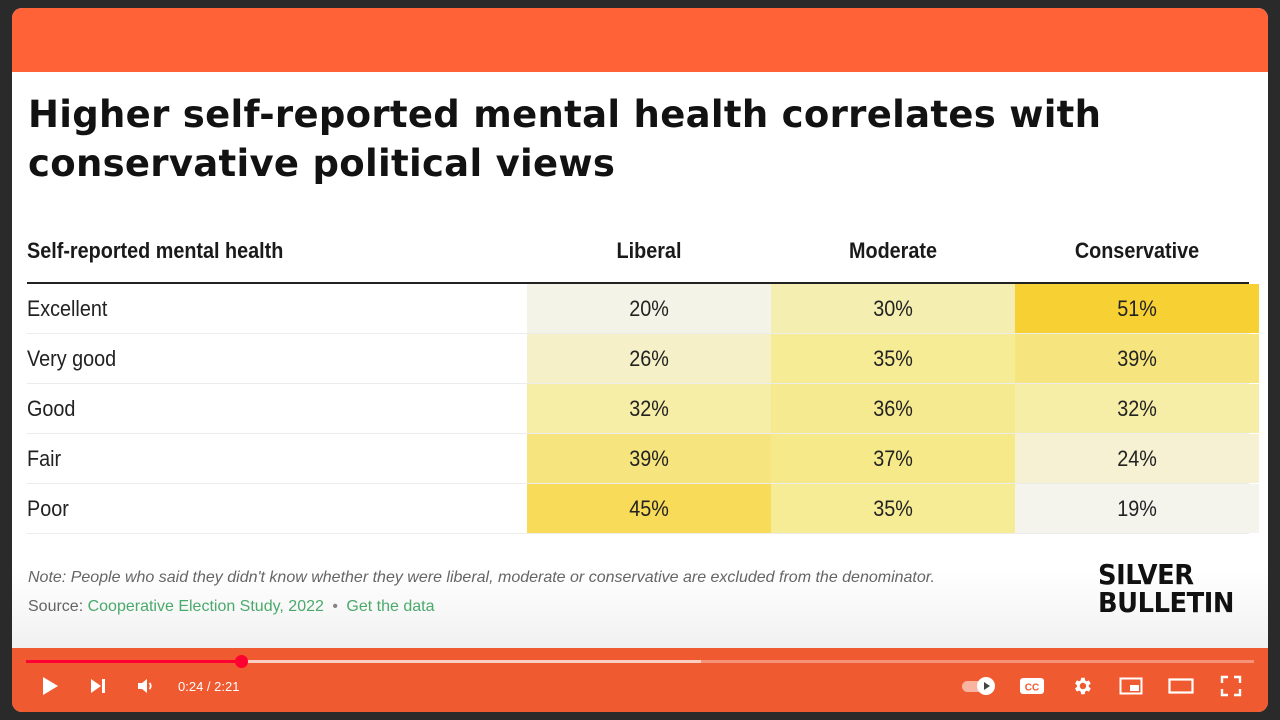 The width and height of the screenshot is (1280, 720). I want to click on miniplayer-button, so click(1131, 686).